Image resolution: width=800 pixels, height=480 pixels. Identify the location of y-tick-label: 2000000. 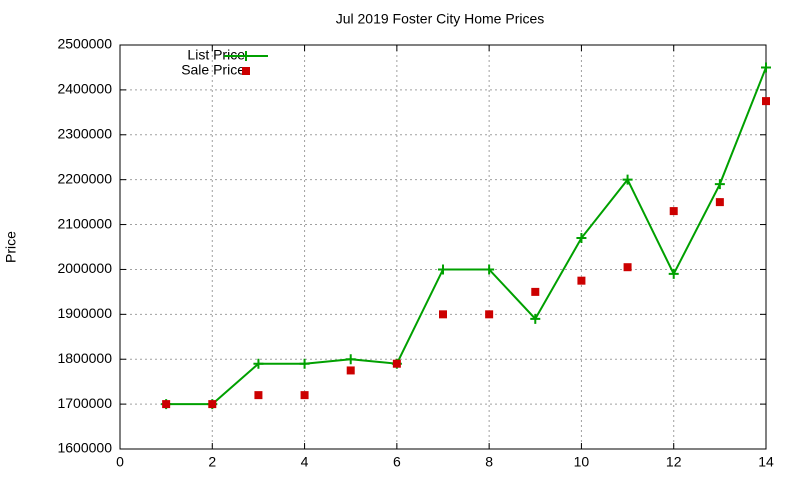
(84, 268).